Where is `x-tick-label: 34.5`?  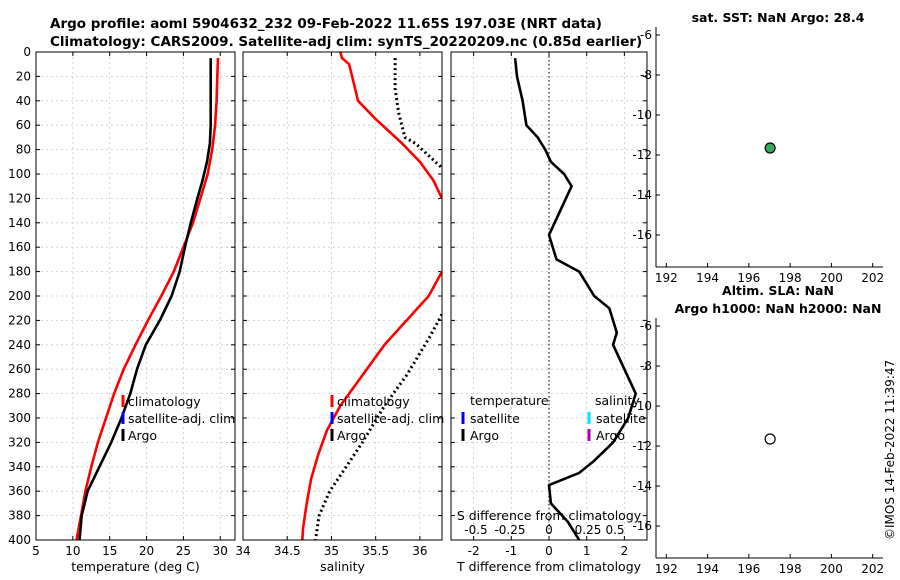 x-tick-label: 34.5 is located at coordinates (287, 551).